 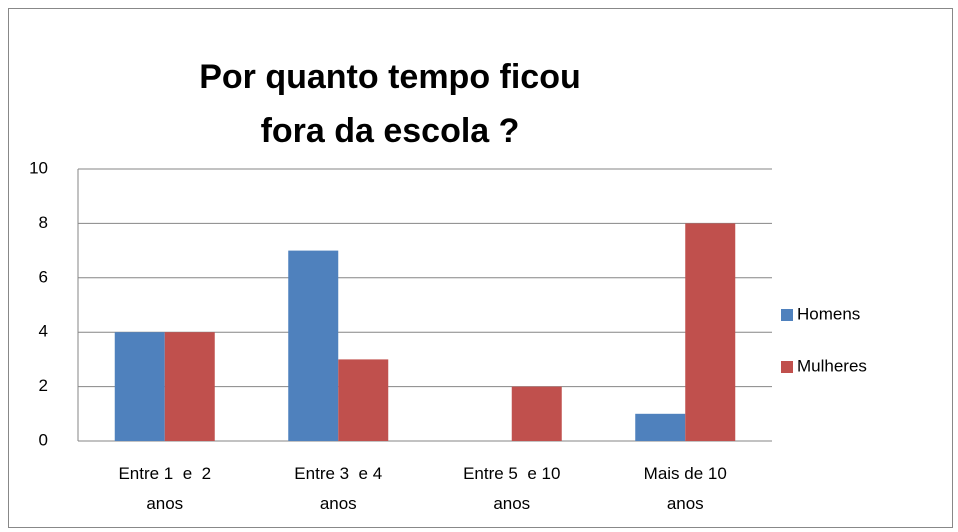 What do you see at coordinates (338, 488) in the screenshot?
I see `x-tick-label: Entre 3 e 4 anos` at bounding box center [338, 488].